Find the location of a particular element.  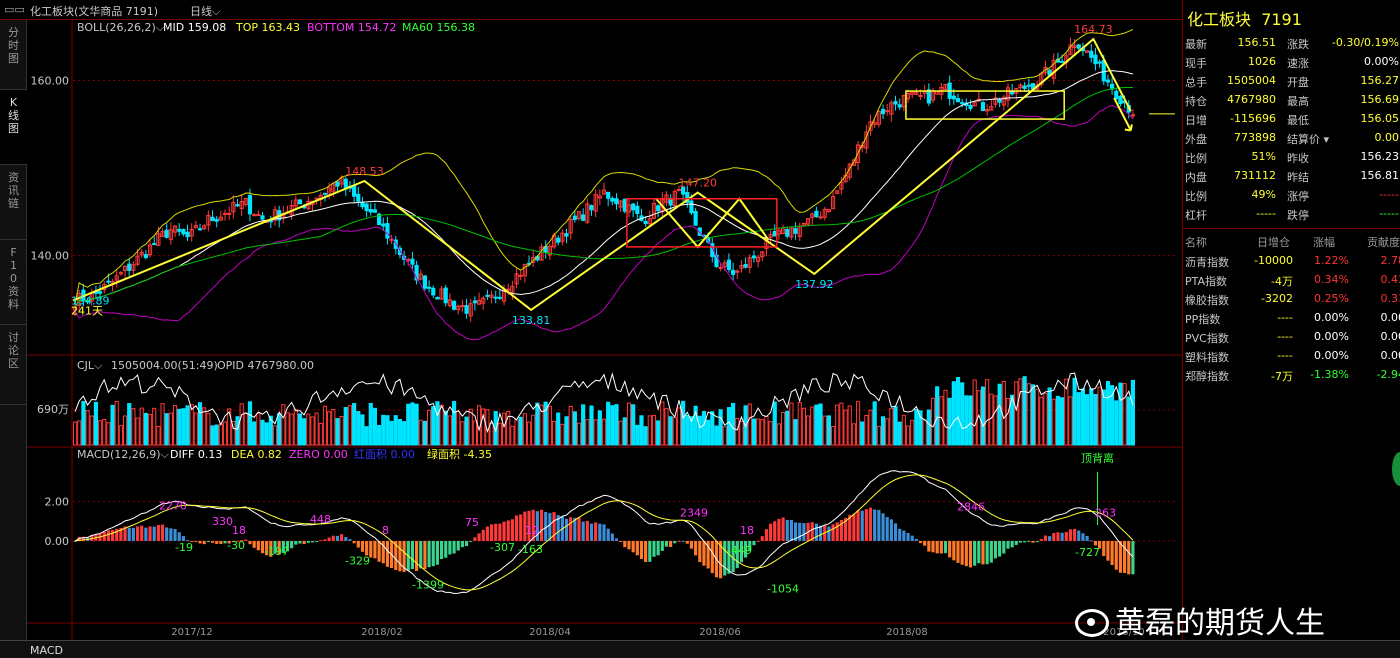

index-oi-change: -7万 is located at coordinates (1282, 376).